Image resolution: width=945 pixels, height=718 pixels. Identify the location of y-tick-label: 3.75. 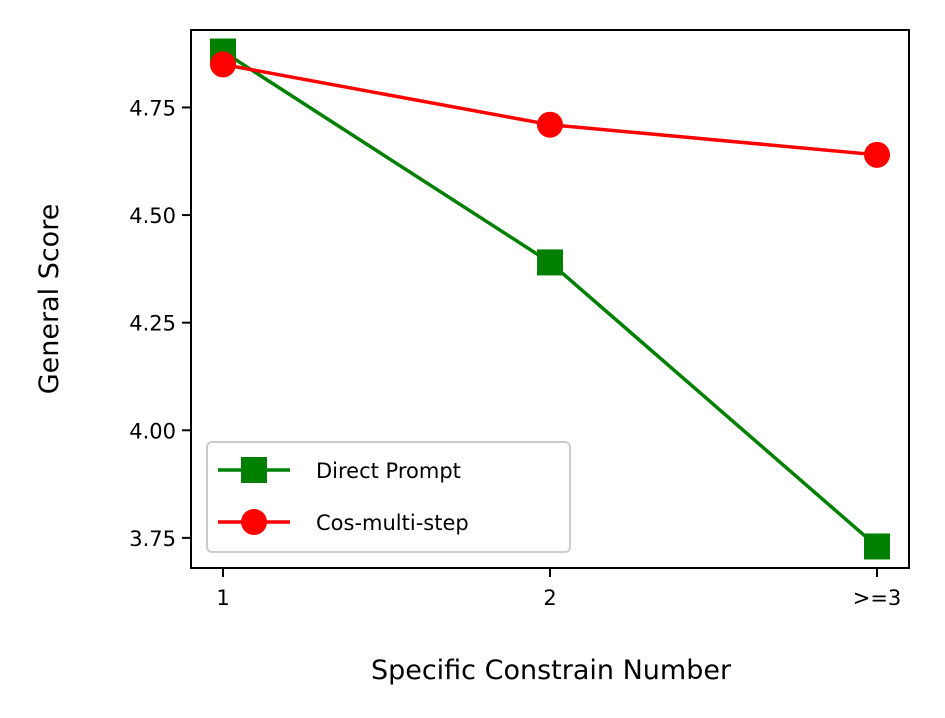
(152, 539).